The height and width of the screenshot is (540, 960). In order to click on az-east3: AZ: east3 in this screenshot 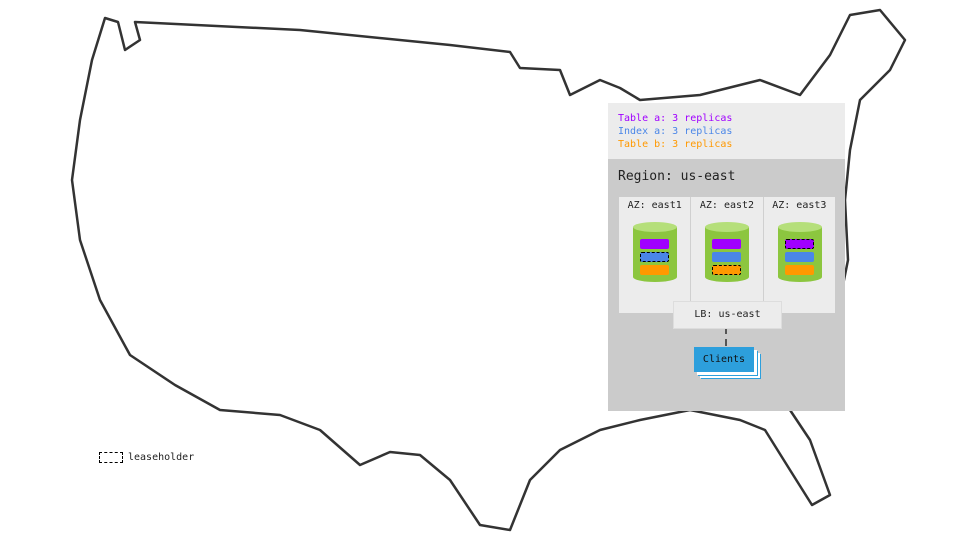, I will do `click(799, 255)`.